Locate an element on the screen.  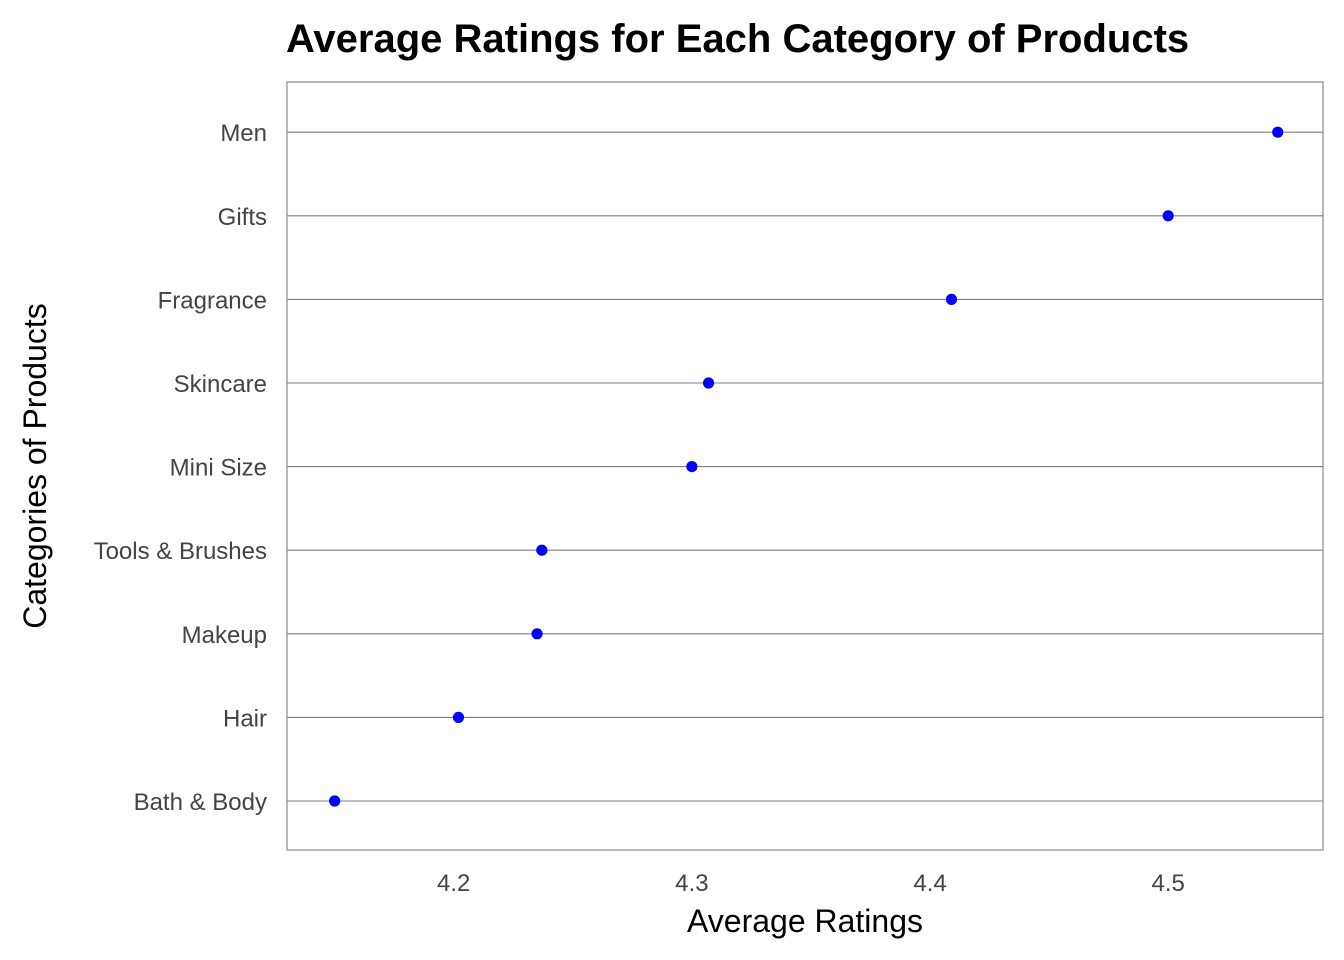
y-tick-label: Skincare is located at coordinates (220, 384).